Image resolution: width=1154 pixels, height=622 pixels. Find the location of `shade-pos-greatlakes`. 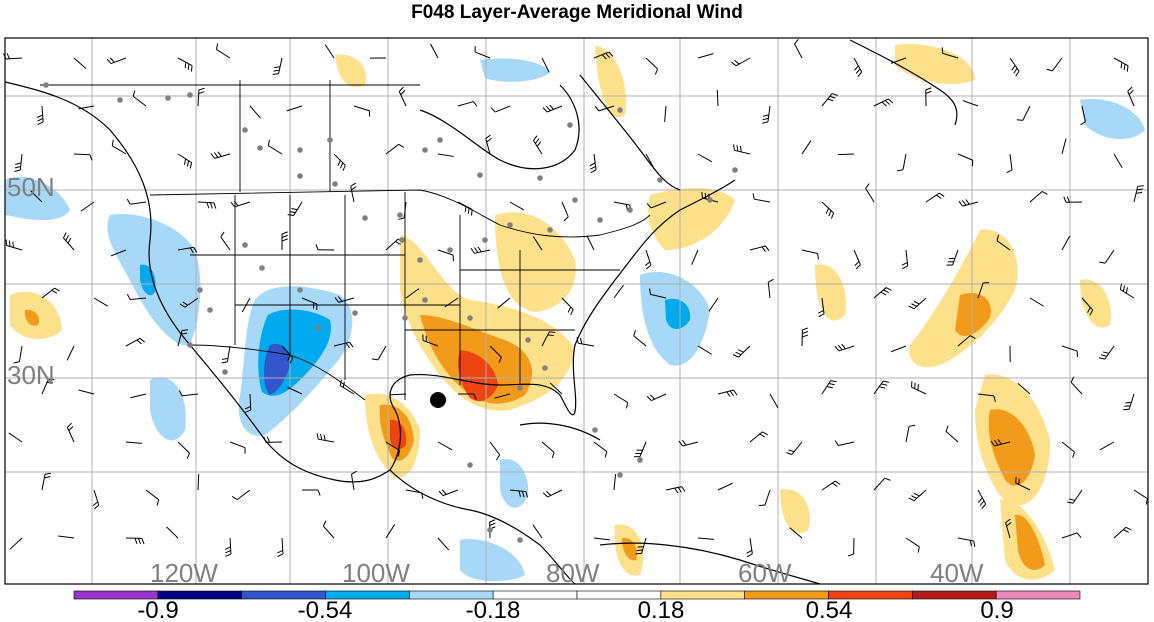

shade-pos-greatlakes is located at coordinates (535, 262).